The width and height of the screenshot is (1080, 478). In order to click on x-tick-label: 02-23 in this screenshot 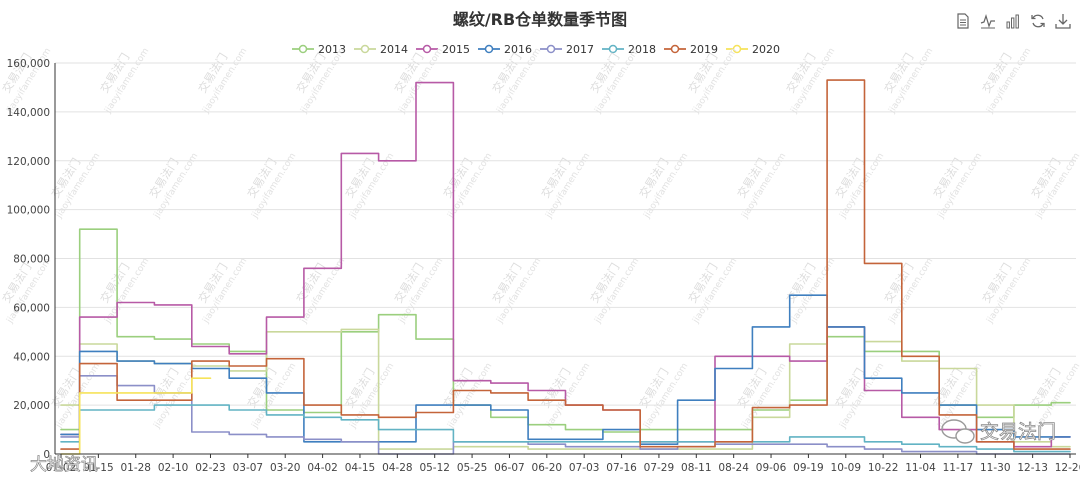, I will do `click(210, 468)`.